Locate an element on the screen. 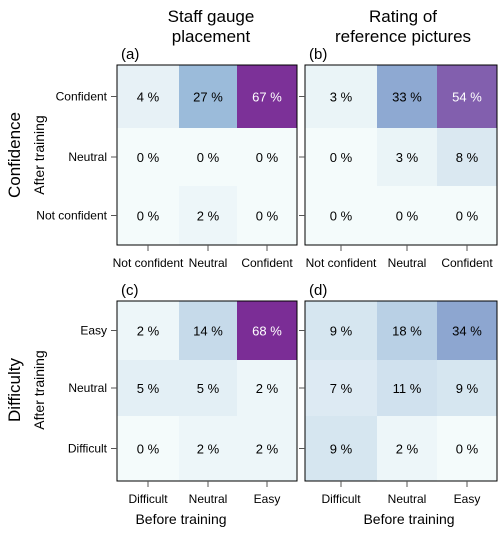 The height and width of the screenshot is (533, 500). cell-value-label: 18 % is located at coordinates (407, 331).